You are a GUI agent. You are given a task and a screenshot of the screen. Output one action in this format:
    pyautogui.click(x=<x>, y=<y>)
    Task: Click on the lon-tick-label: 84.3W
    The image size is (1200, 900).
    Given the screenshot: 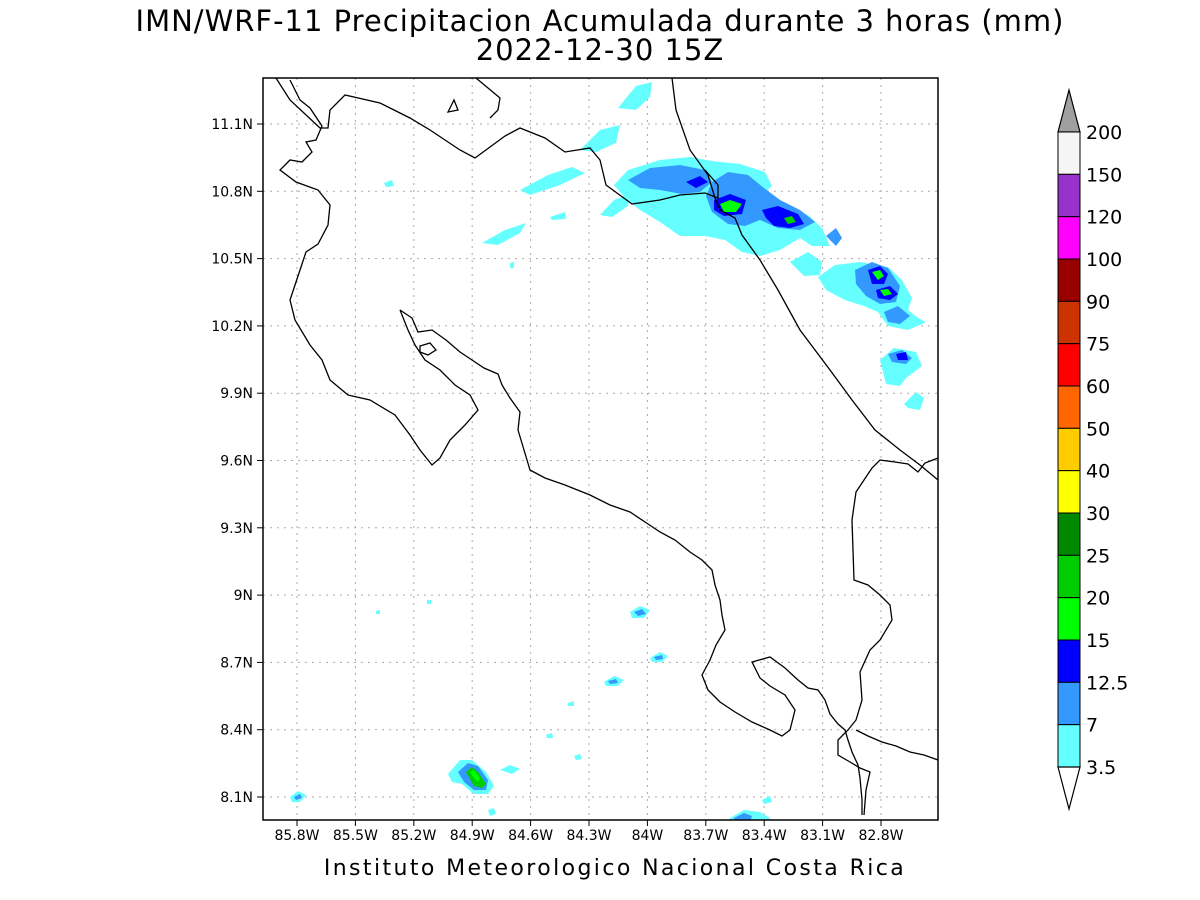 What is the action you would take?
    pyautogui.click(x=588, y=836)
    